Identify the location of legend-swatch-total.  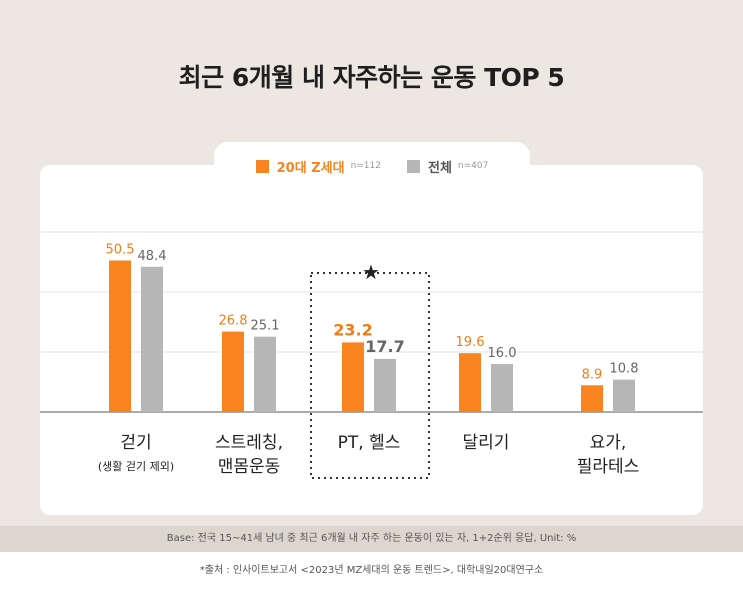
(413, 166).